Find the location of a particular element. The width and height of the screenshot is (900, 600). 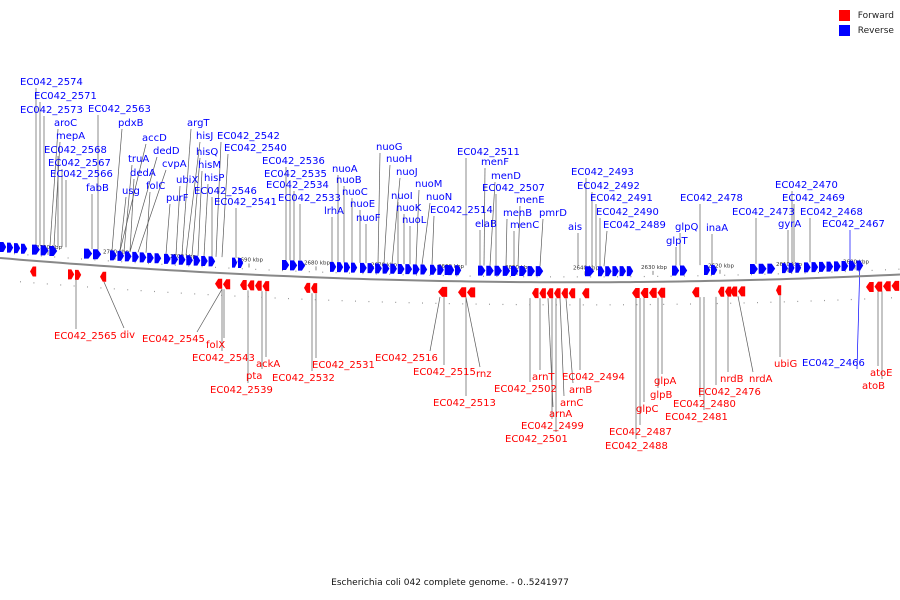

reverse-gene-label: nuoI is located at coordinates (402, 196).